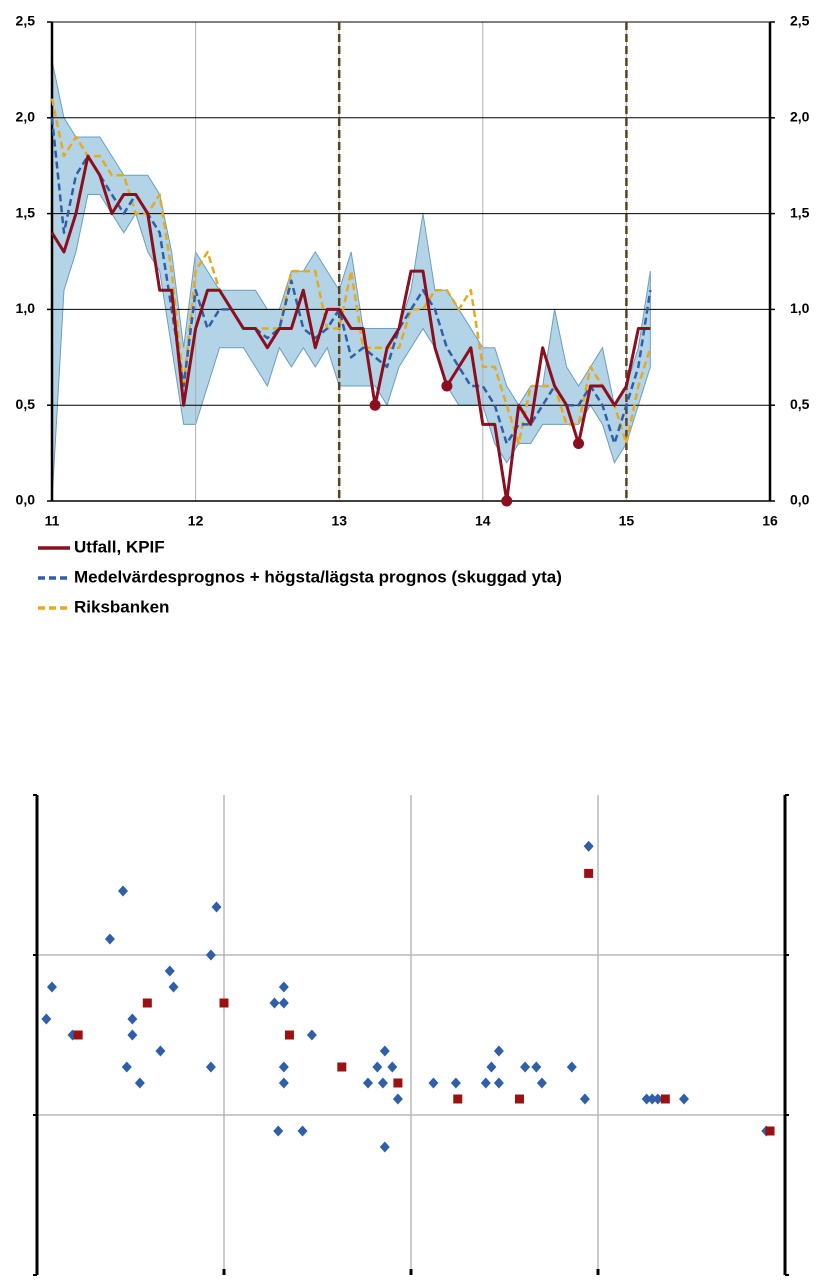  What do you see at coordinates (26, 308) in the screenshot?
I see `y-tick-label: 1,0` at bounding box center [26, 308].